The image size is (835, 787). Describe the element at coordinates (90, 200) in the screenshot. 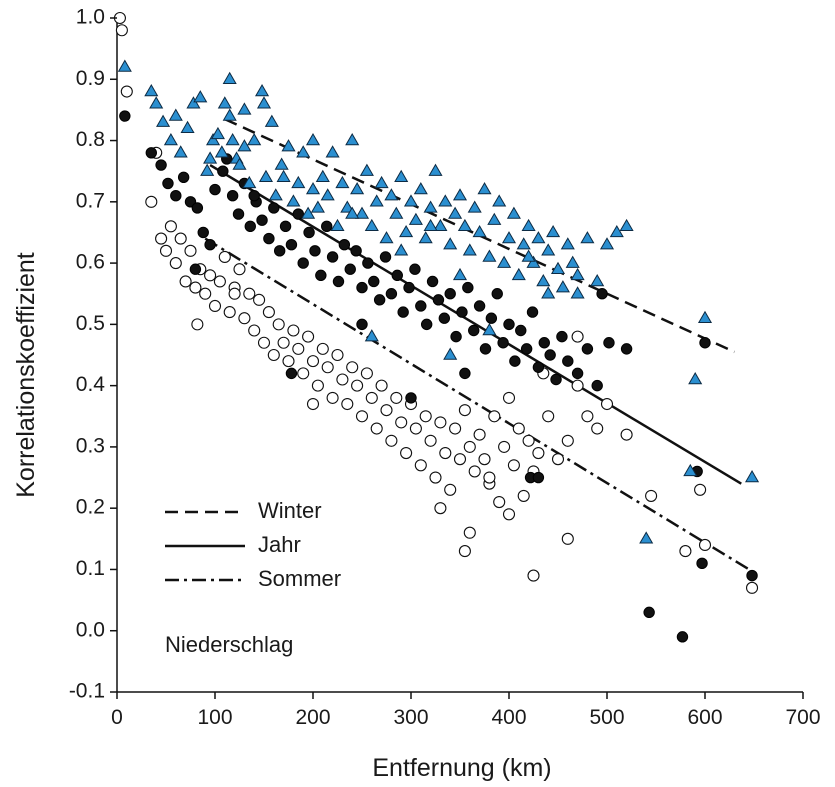

I see `y-tick-label: 0.7` at that location.